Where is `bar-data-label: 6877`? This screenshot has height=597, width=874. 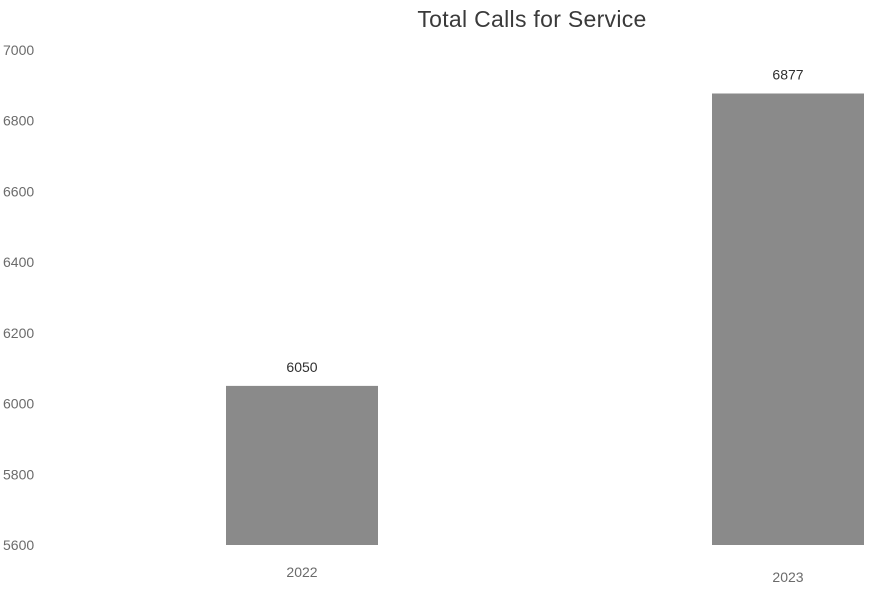 bar-data-label: 6877 is located at coordinates (787, 74).